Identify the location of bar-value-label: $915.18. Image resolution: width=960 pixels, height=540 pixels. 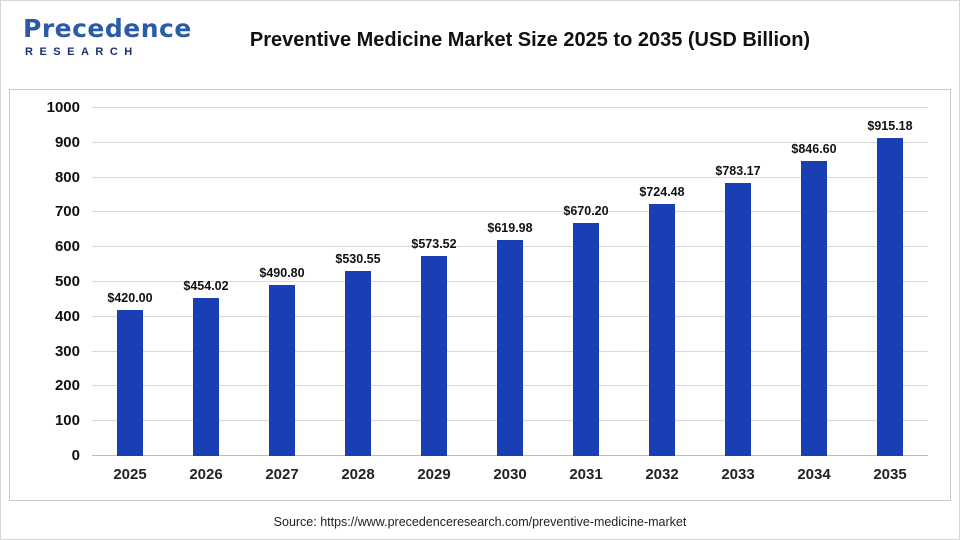
(890, 125).